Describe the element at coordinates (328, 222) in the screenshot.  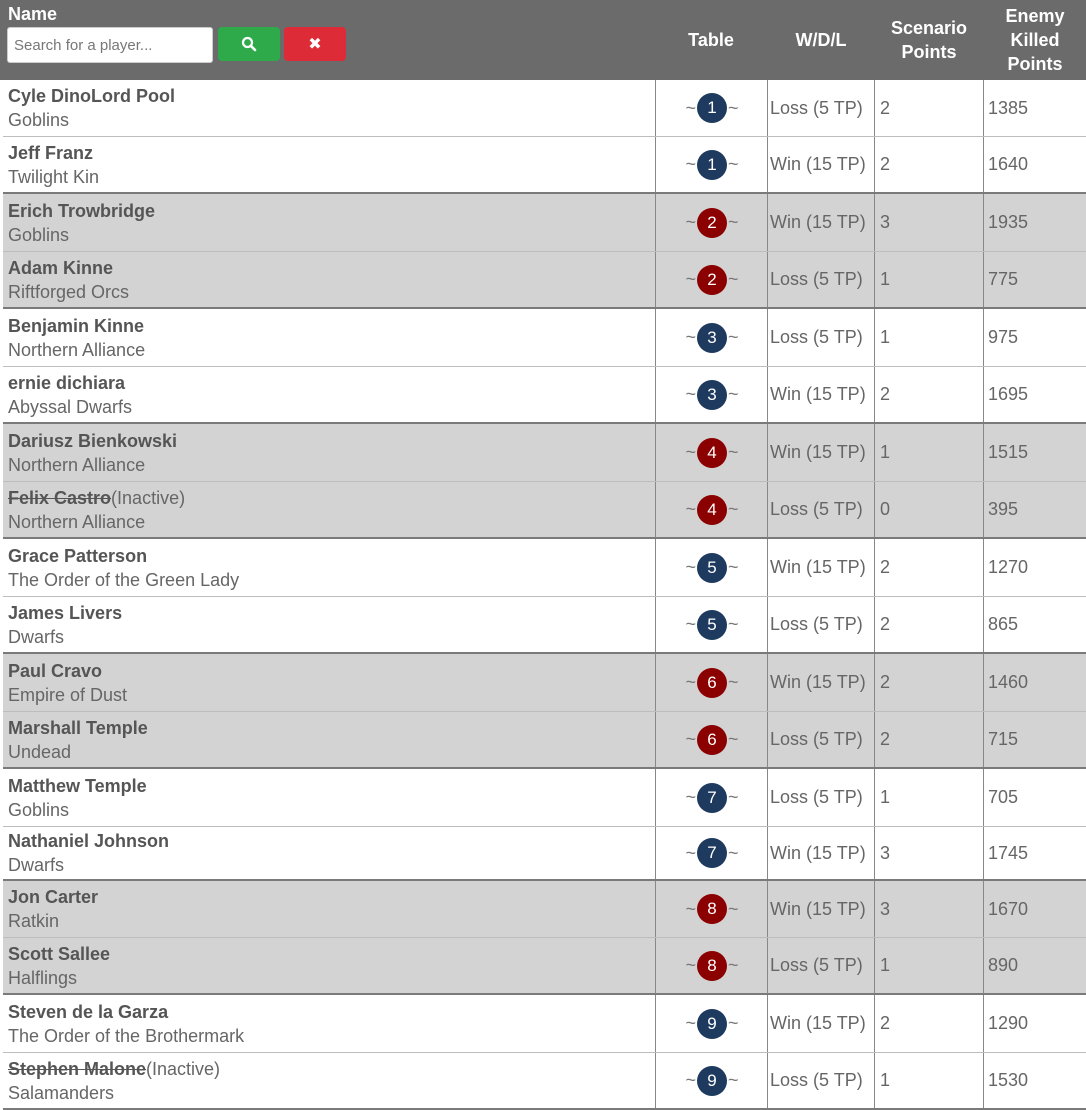
I see `player-cell: Erich Trowbridge Goblins` at that location.